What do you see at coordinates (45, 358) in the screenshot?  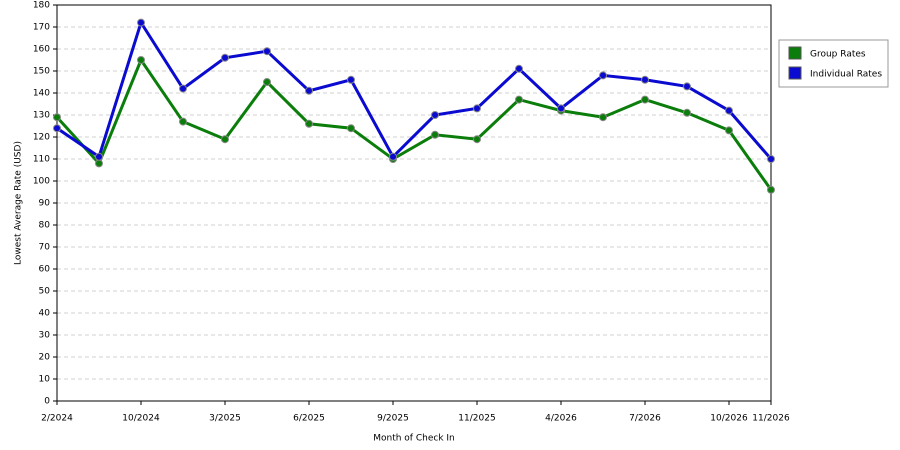 I see `y-tick-label: 20` at bounding box center [45, 358].